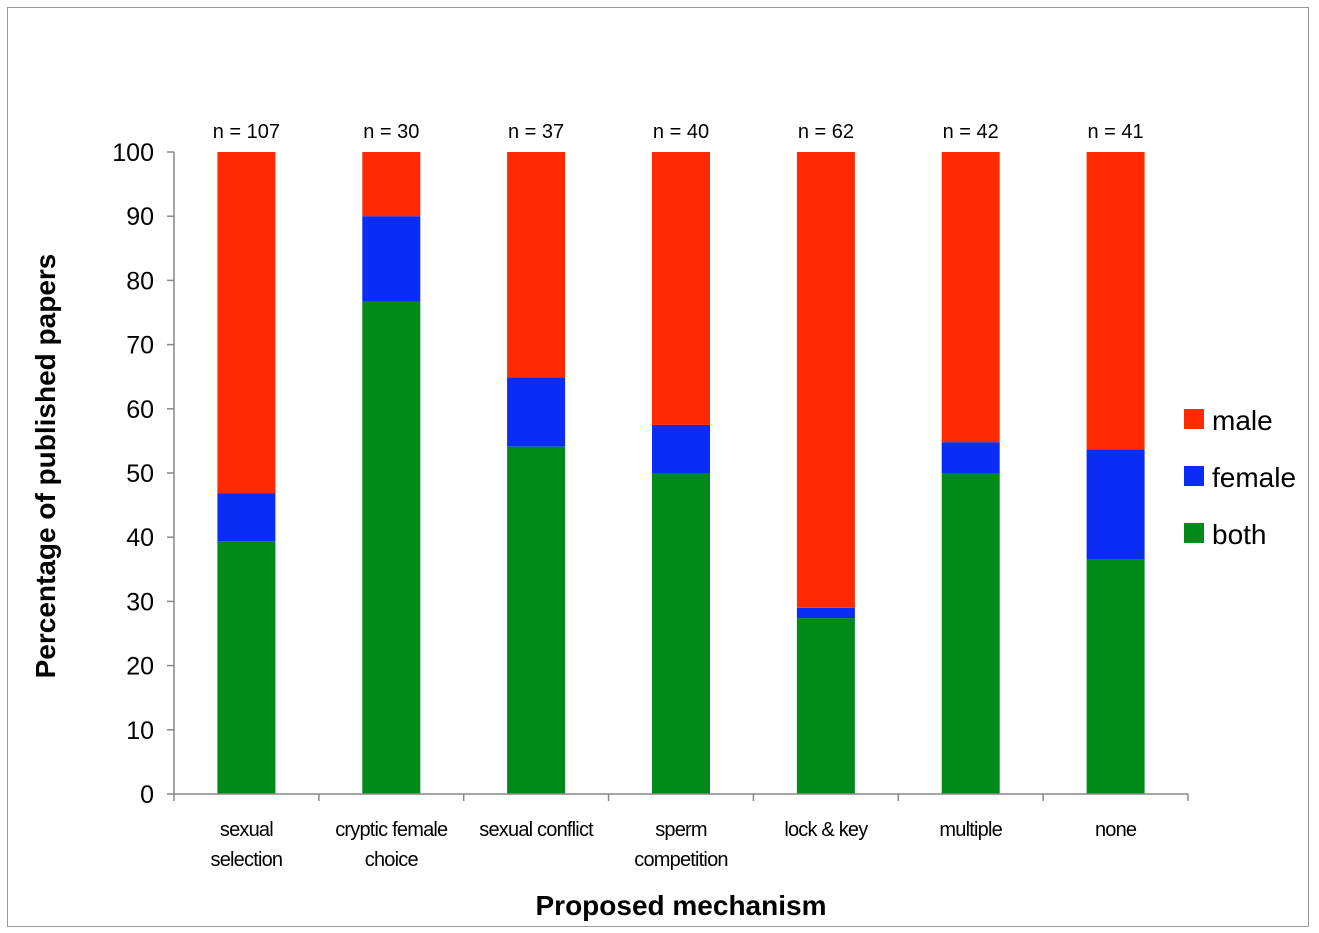 This screenshot has width=1319, height=933. I want to click on x-tick-label: sexual, so click(246, 830).